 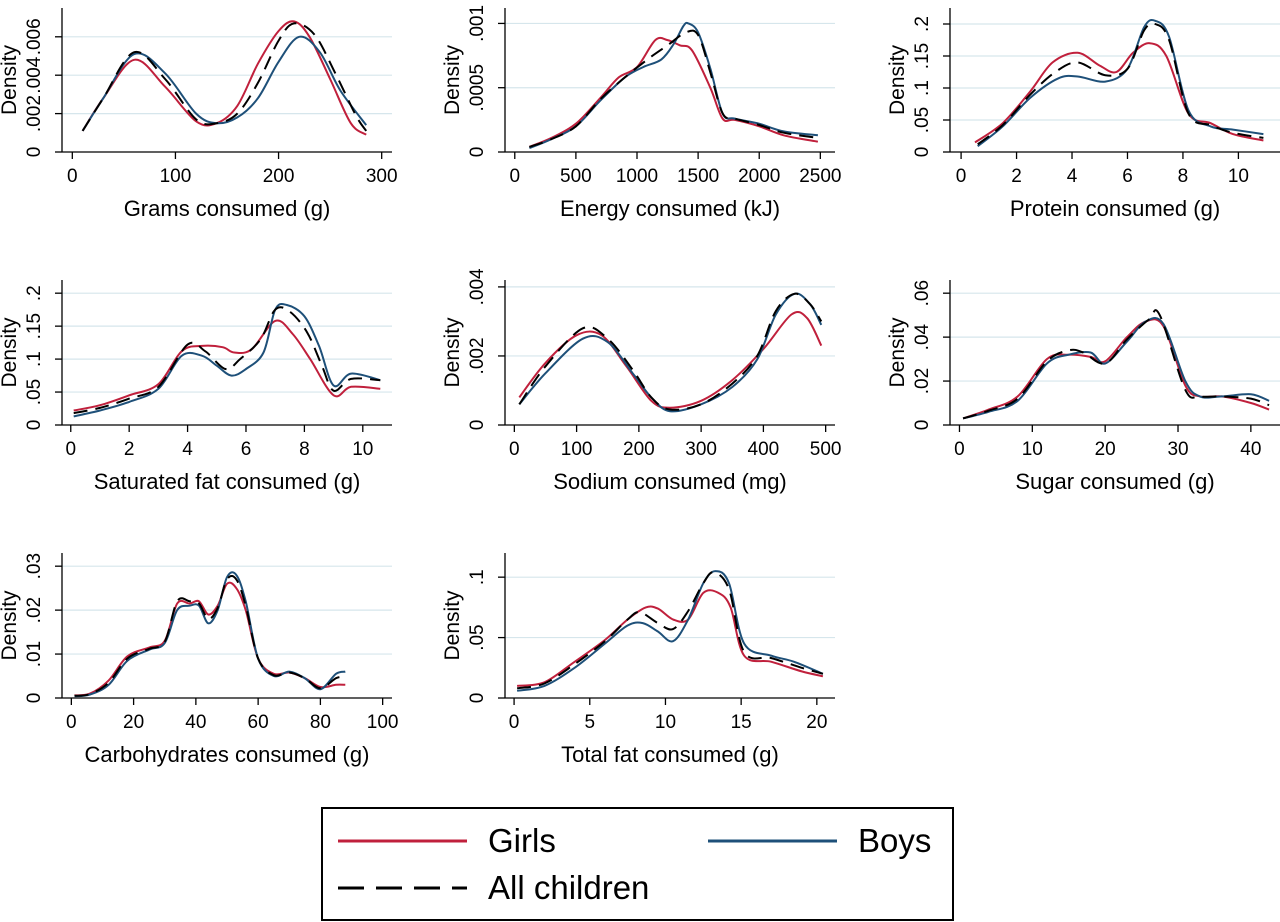 I want to click on x-axis-title: Total fat consumed (g), so click(x=670, y=754).